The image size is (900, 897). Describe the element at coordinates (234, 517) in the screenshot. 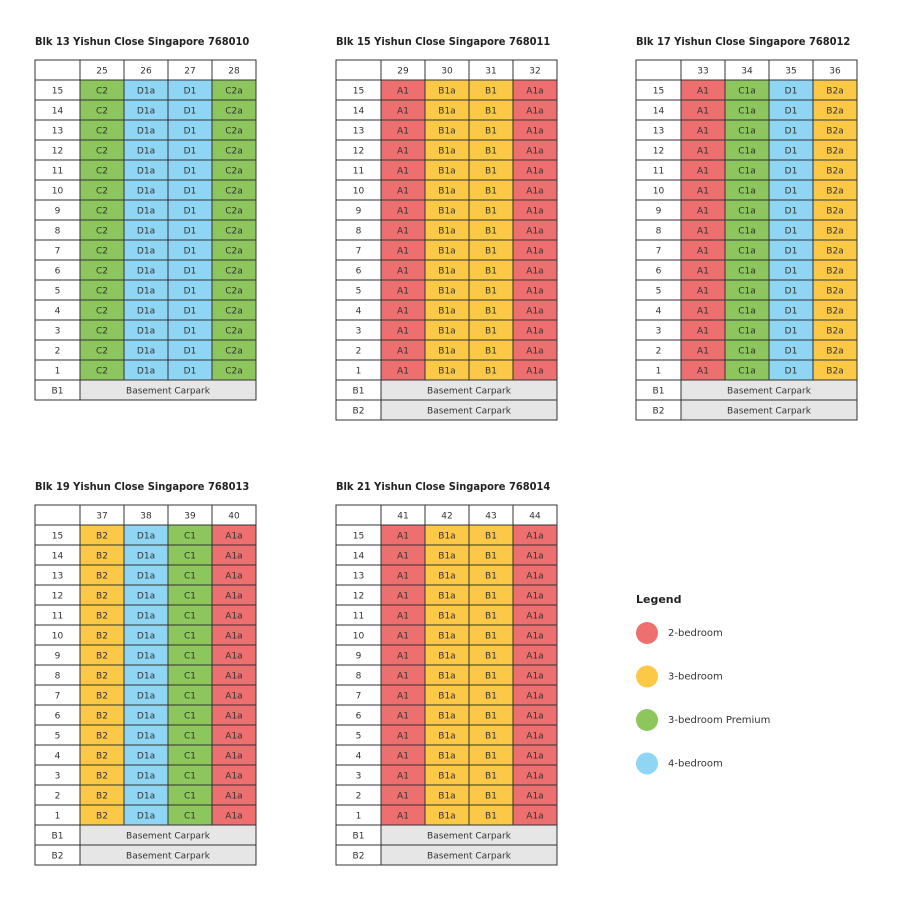

I see `unit-number: 40` at that location.